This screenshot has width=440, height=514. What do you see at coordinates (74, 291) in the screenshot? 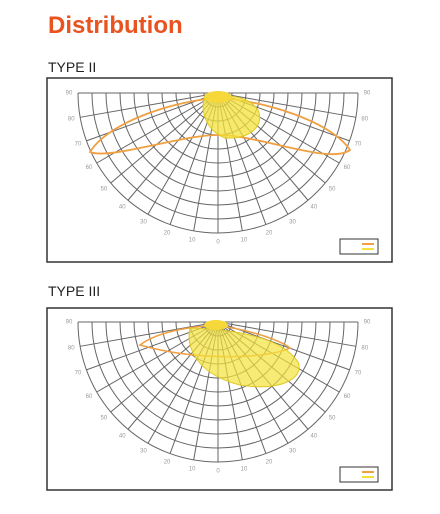
I see `section-title: TYPE III` at bounding box center [74, 291].